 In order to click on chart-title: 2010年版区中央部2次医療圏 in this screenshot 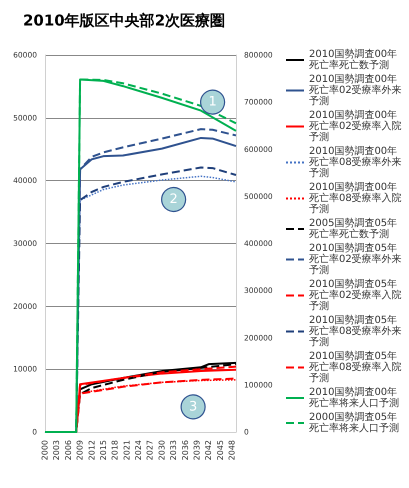, I will do `click(124, 21)`.